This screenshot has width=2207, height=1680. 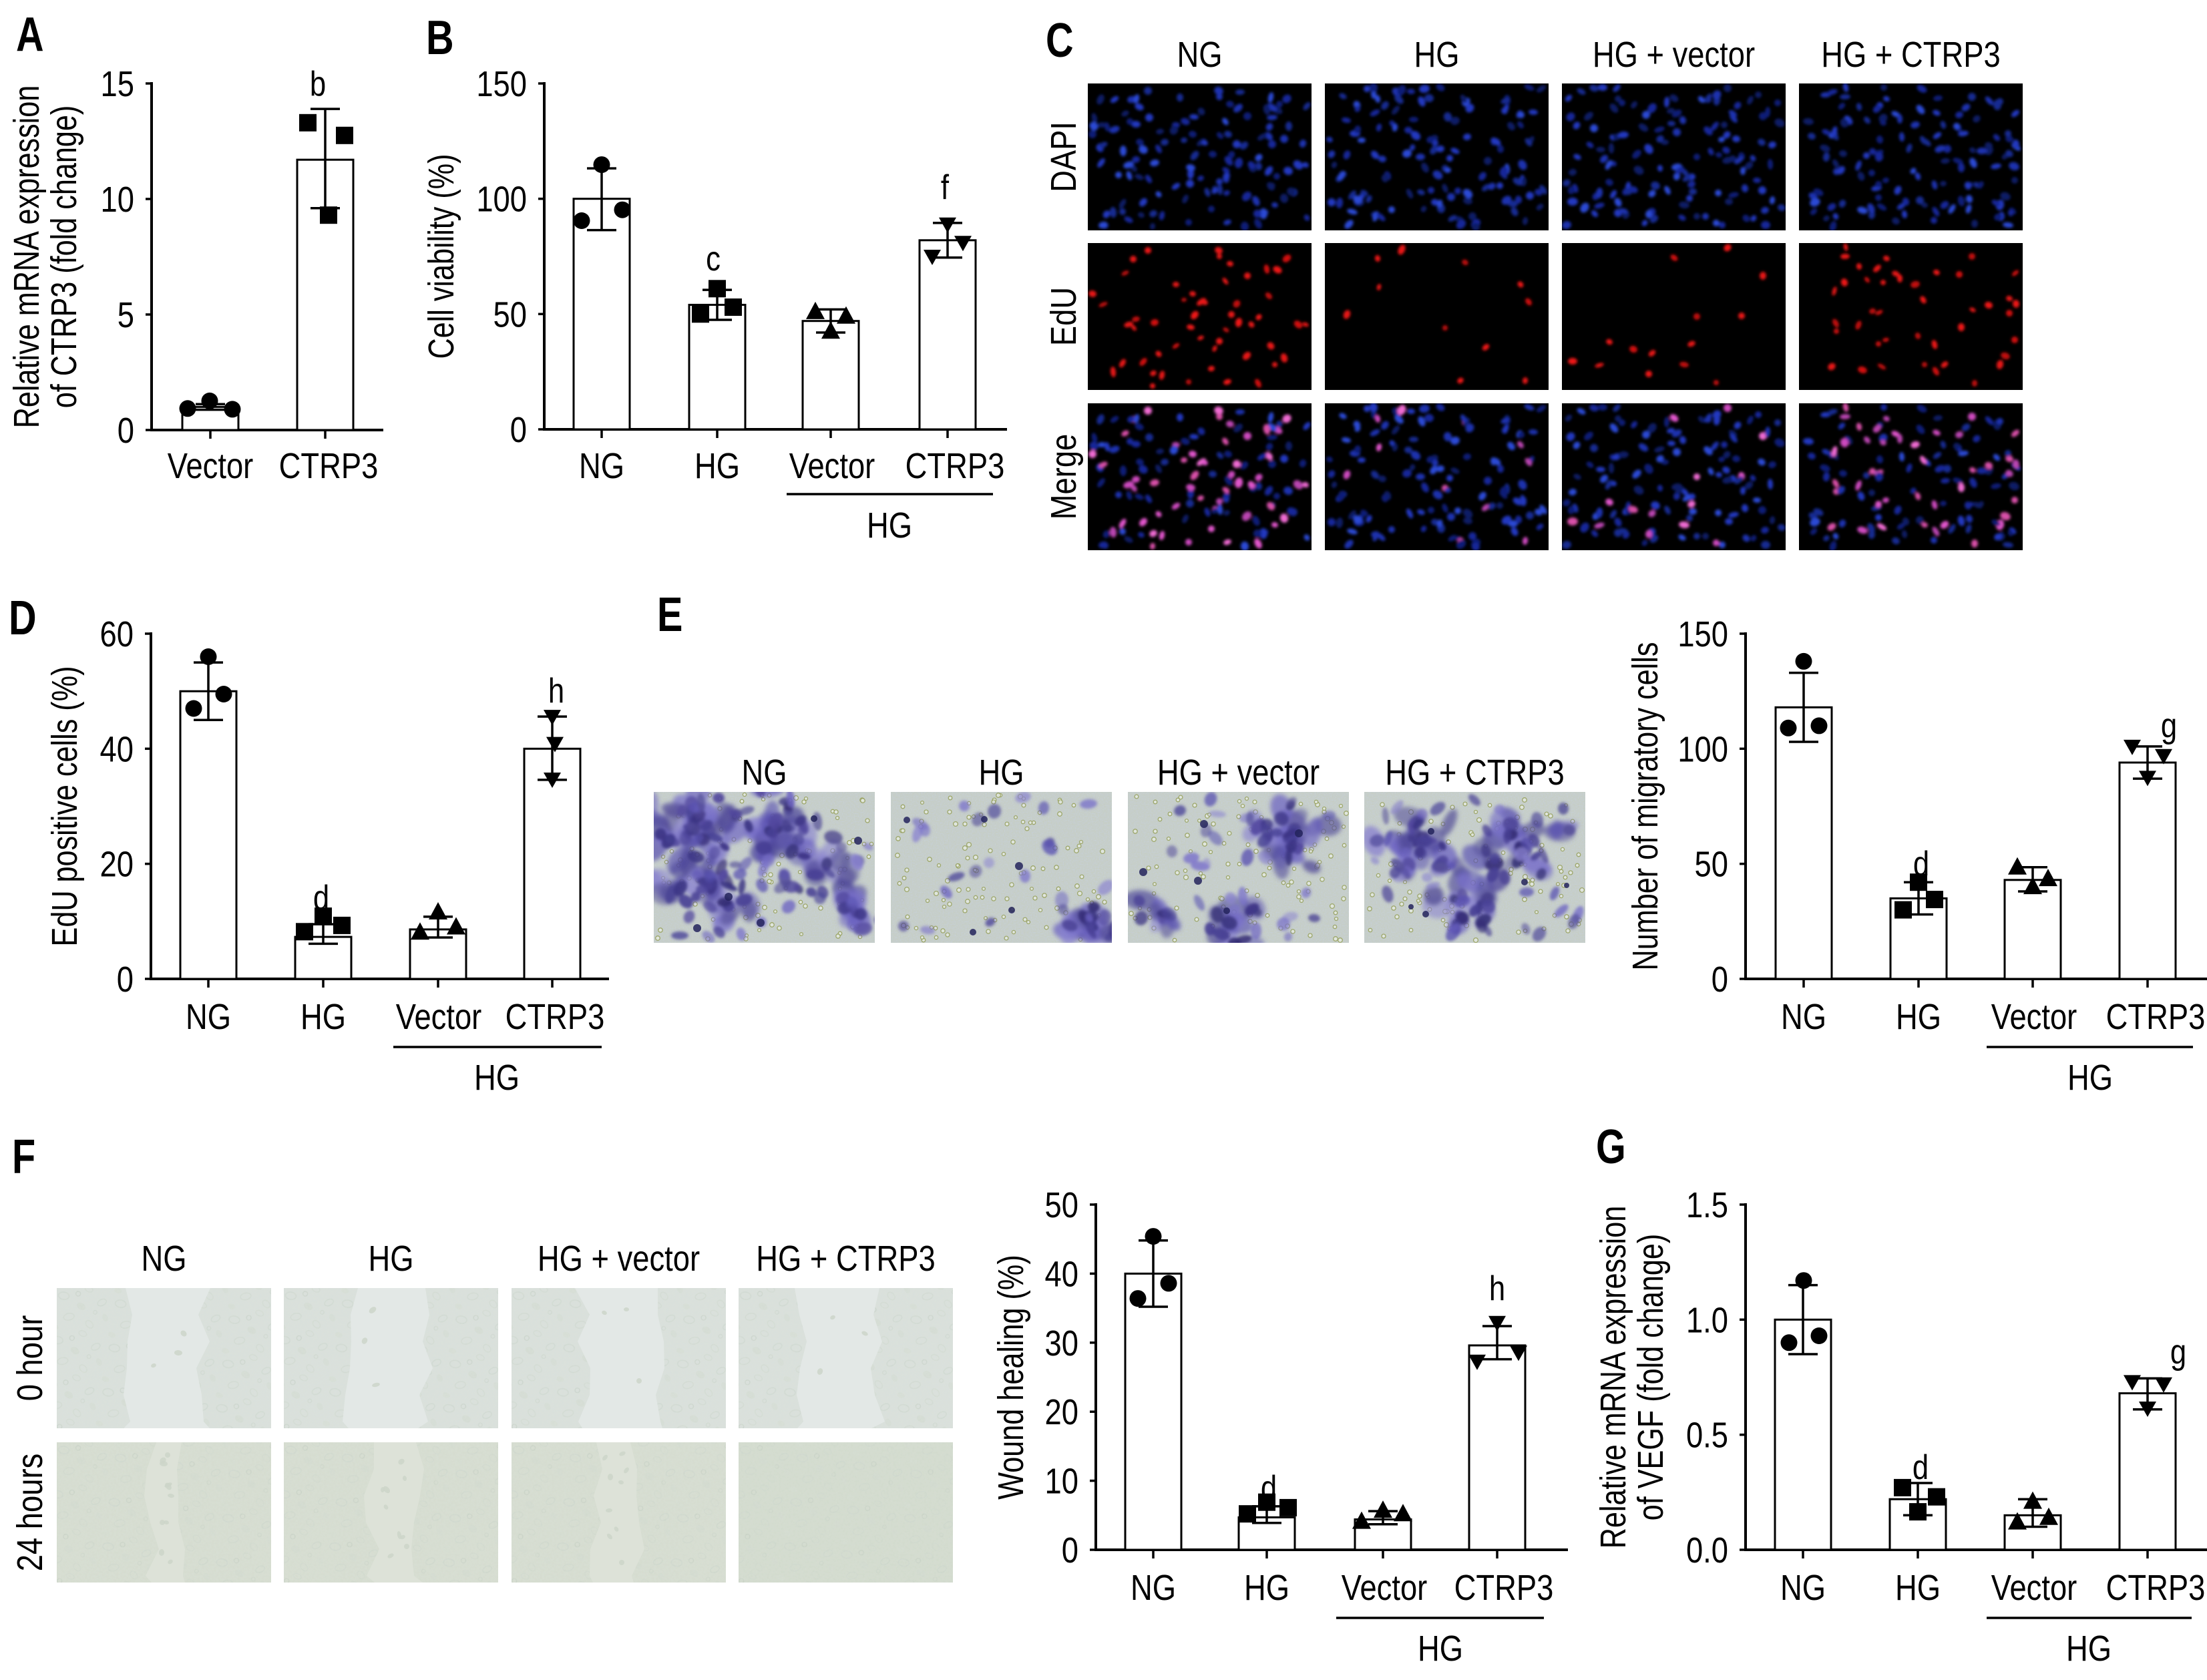 I want to click on svg-text: 60, so click(x=117, y=634).